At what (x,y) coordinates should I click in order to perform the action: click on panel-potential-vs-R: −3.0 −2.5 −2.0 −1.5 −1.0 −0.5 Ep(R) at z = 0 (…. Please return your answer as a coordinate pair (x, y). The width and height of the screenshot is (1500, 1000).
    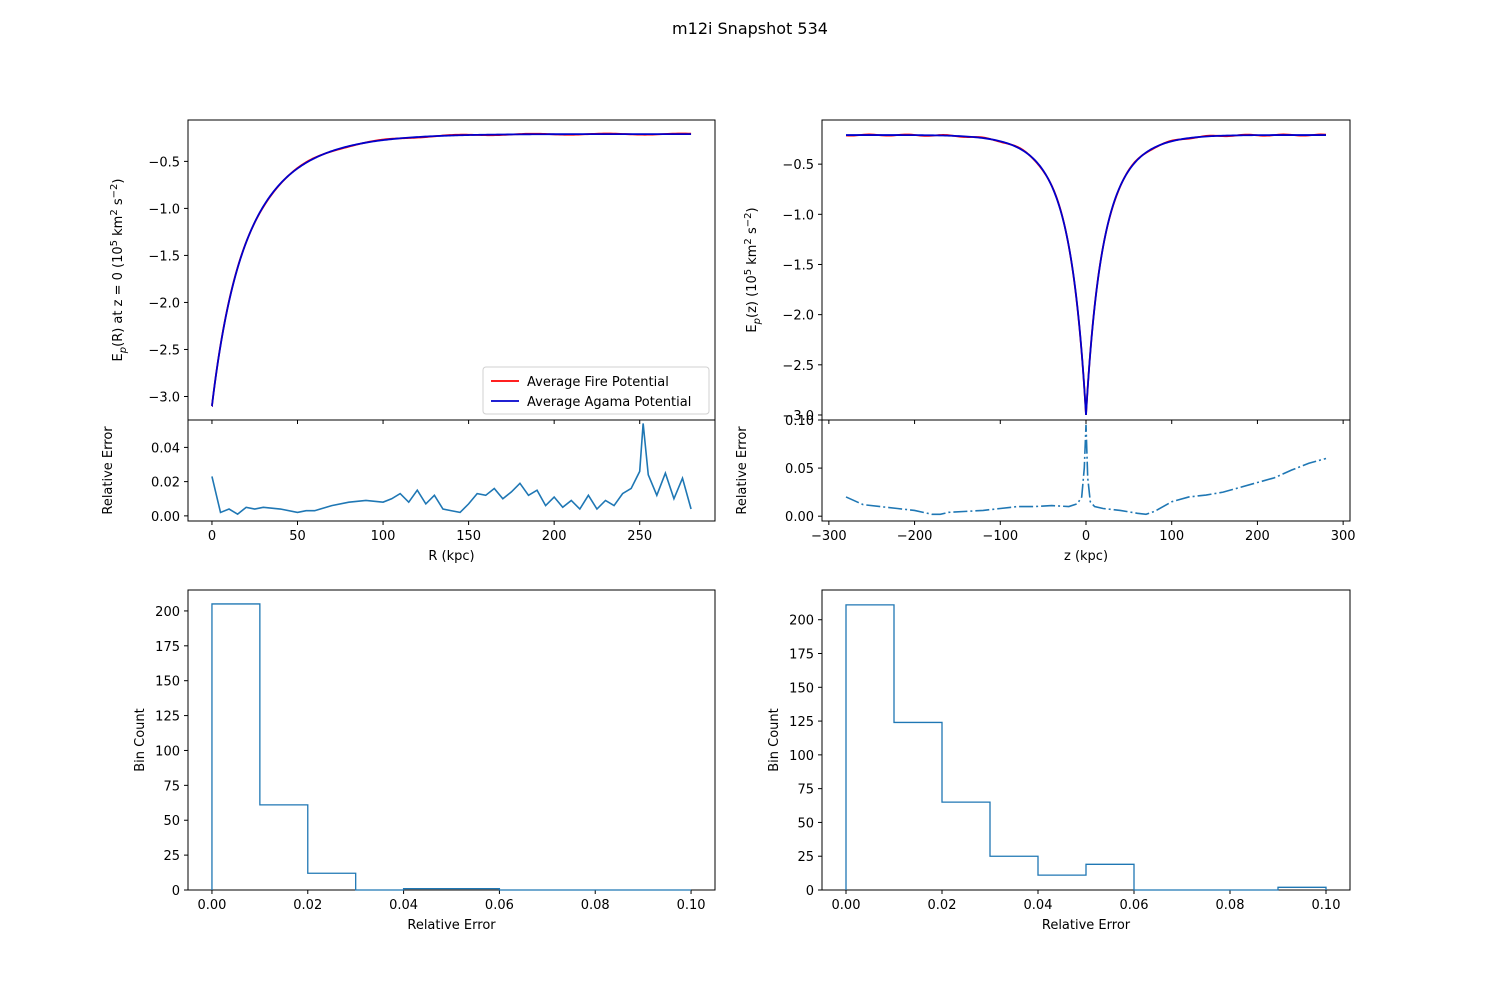
    Looking at the image, I should click on (412, 271).